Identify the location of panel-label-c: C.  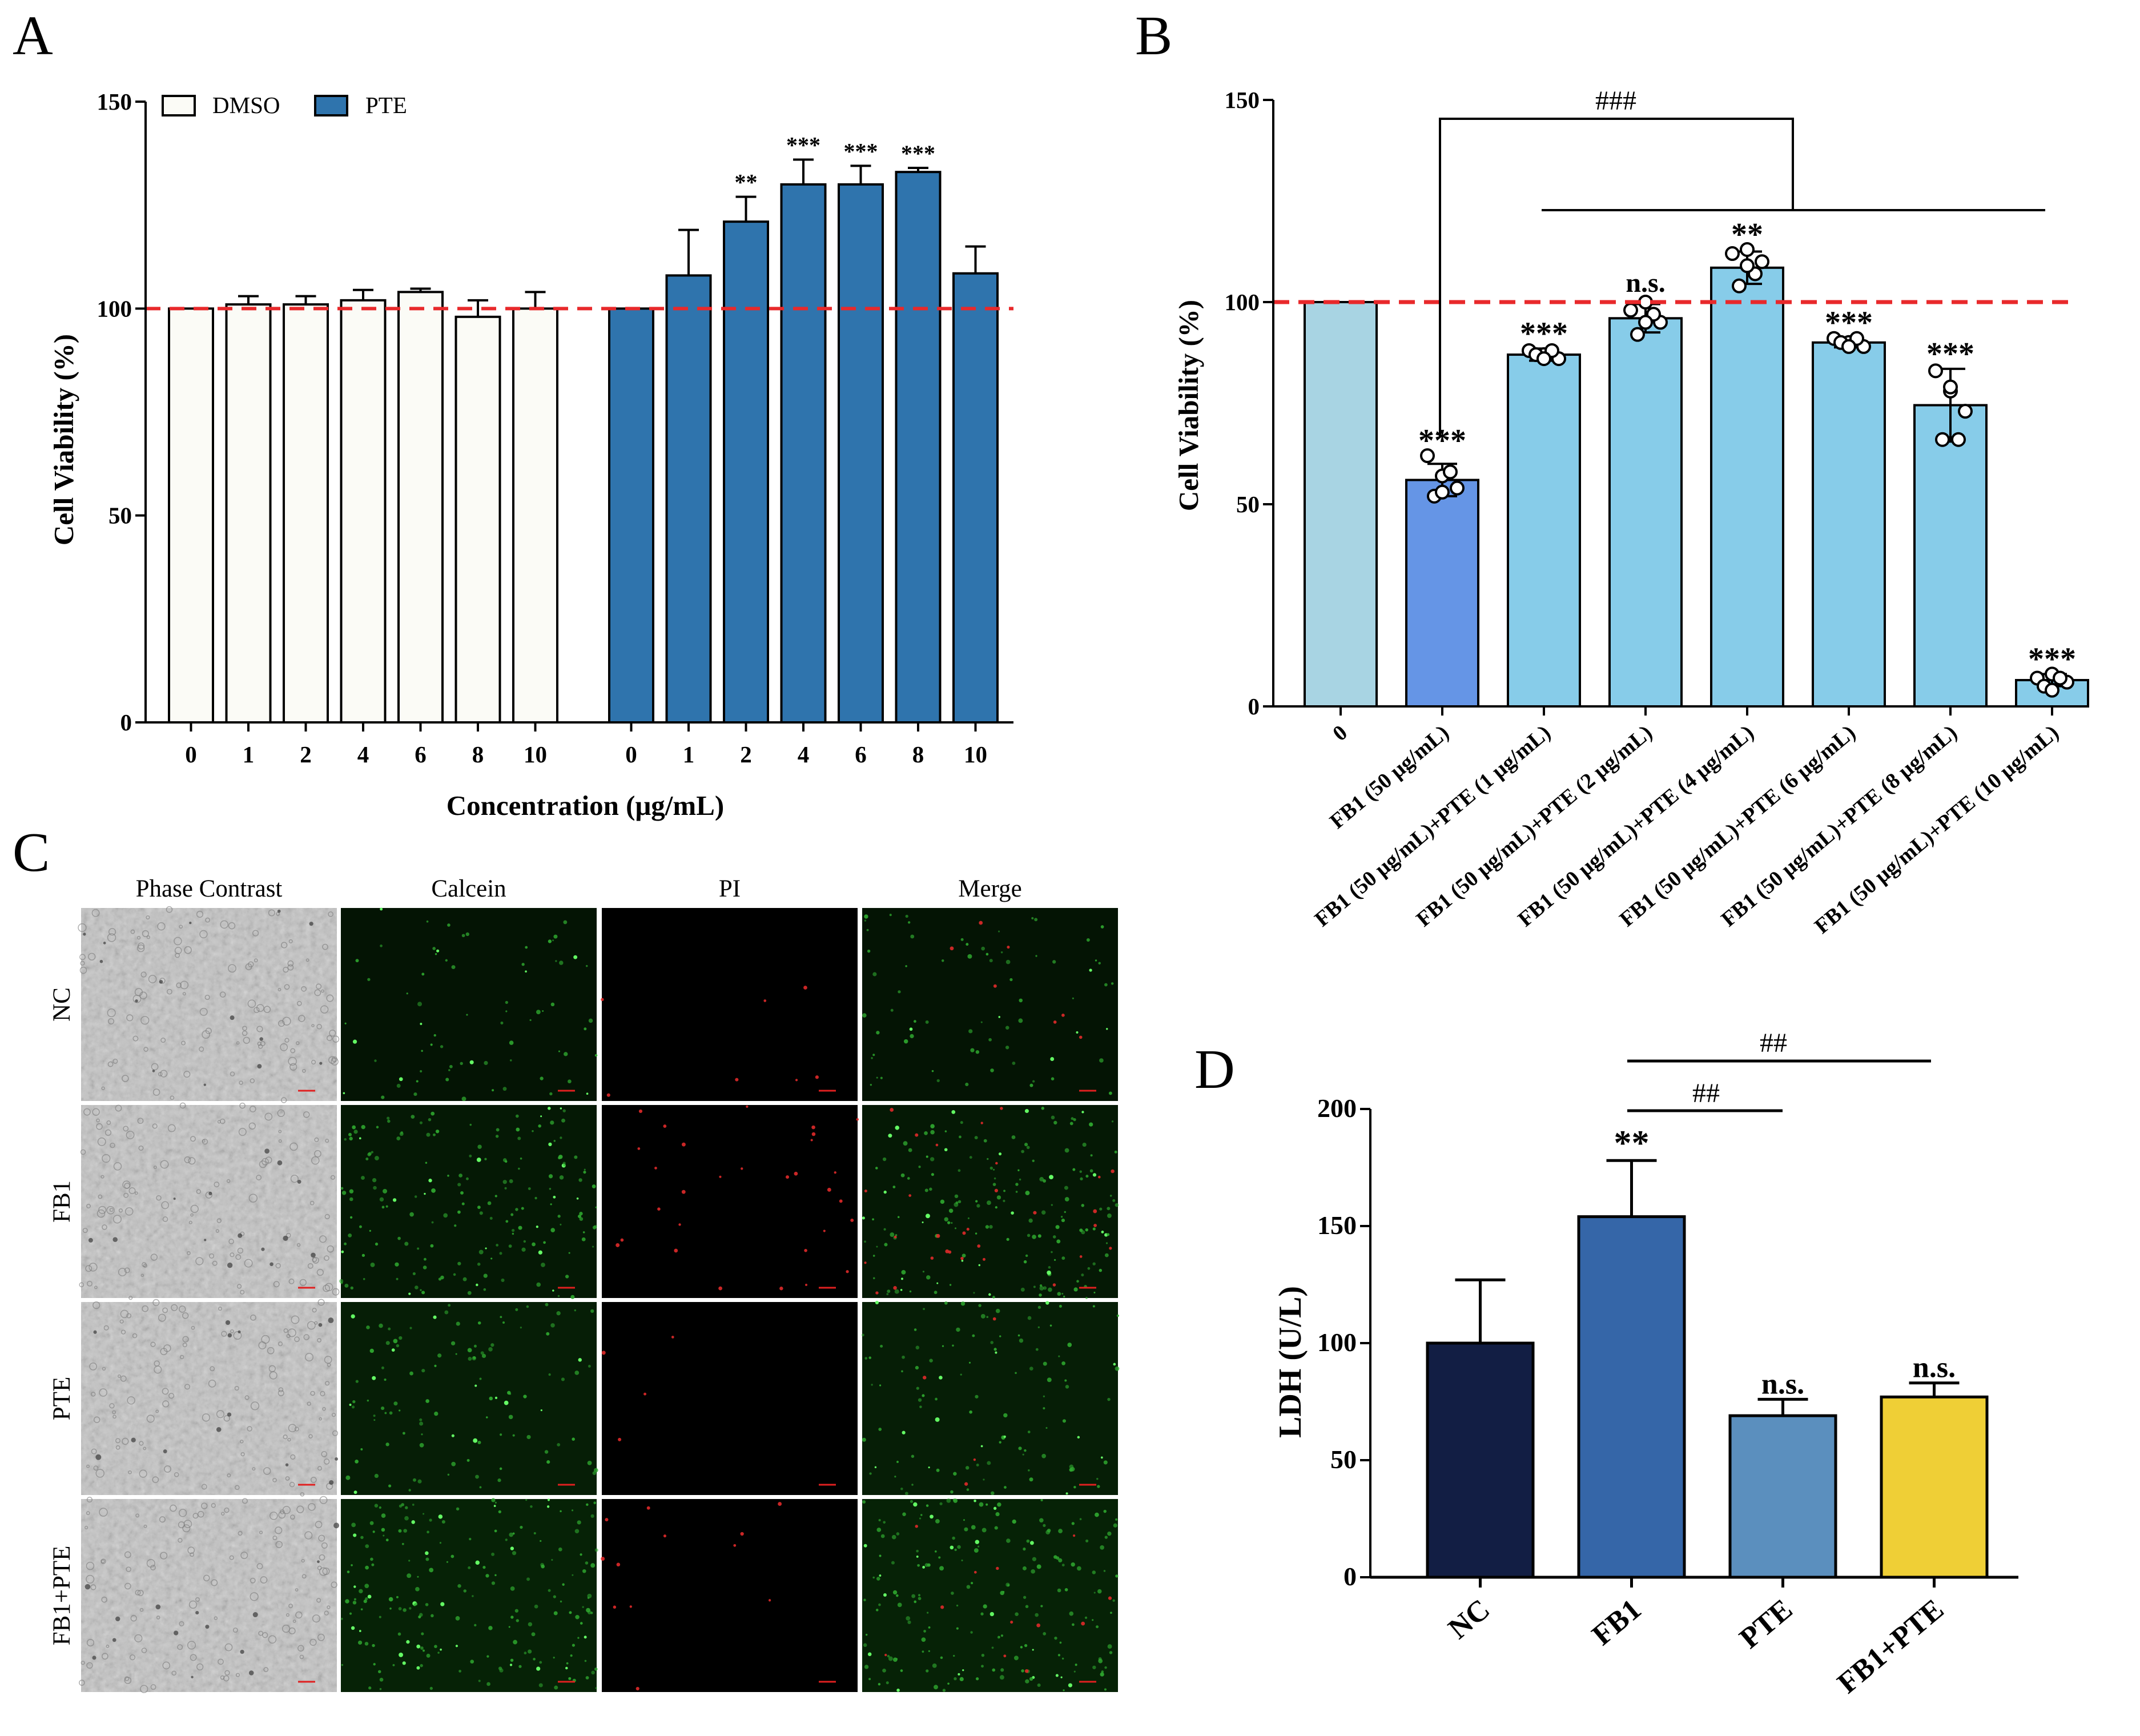
(31, 852).